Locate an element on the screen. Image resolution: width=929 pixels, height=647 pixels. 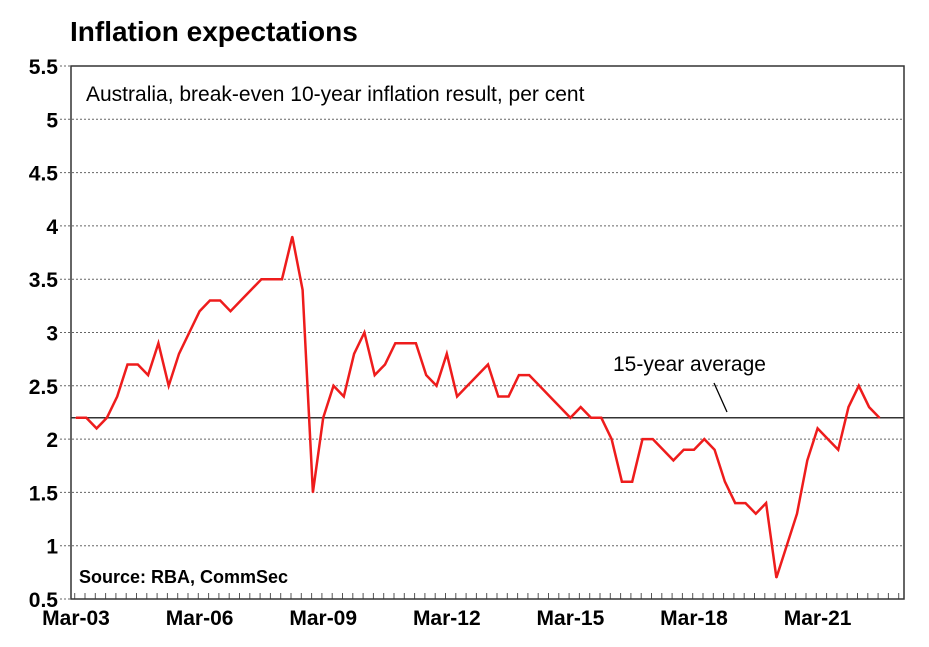
y-axis-ticks: 0.5 1 1.5 2 2.5 3 3.5 4 4.5 5 5.5 is located at coordinates (44, 334).